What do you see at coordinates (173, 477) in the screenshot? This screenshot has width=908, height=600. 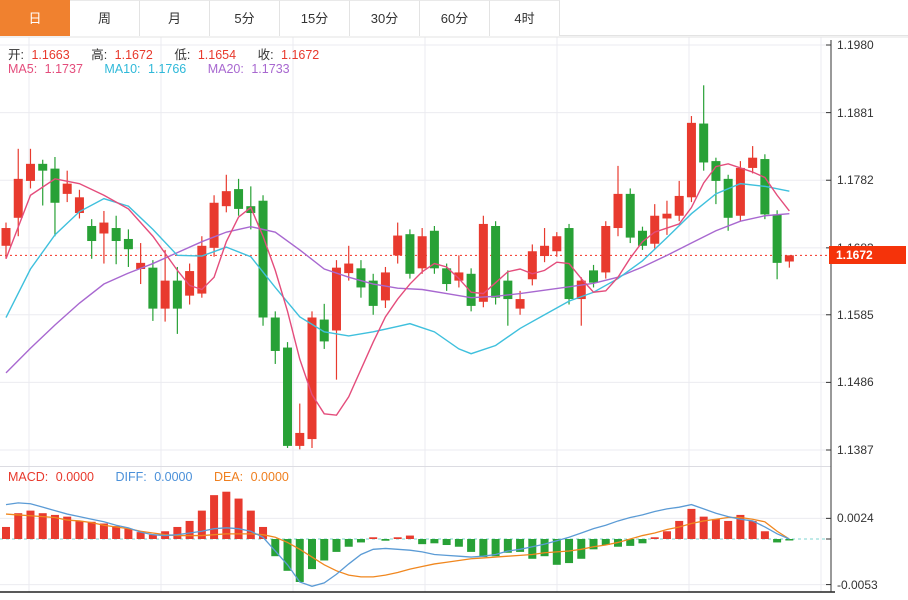 I see `diff-value: 0.0000` at bounding box center [173, 477].